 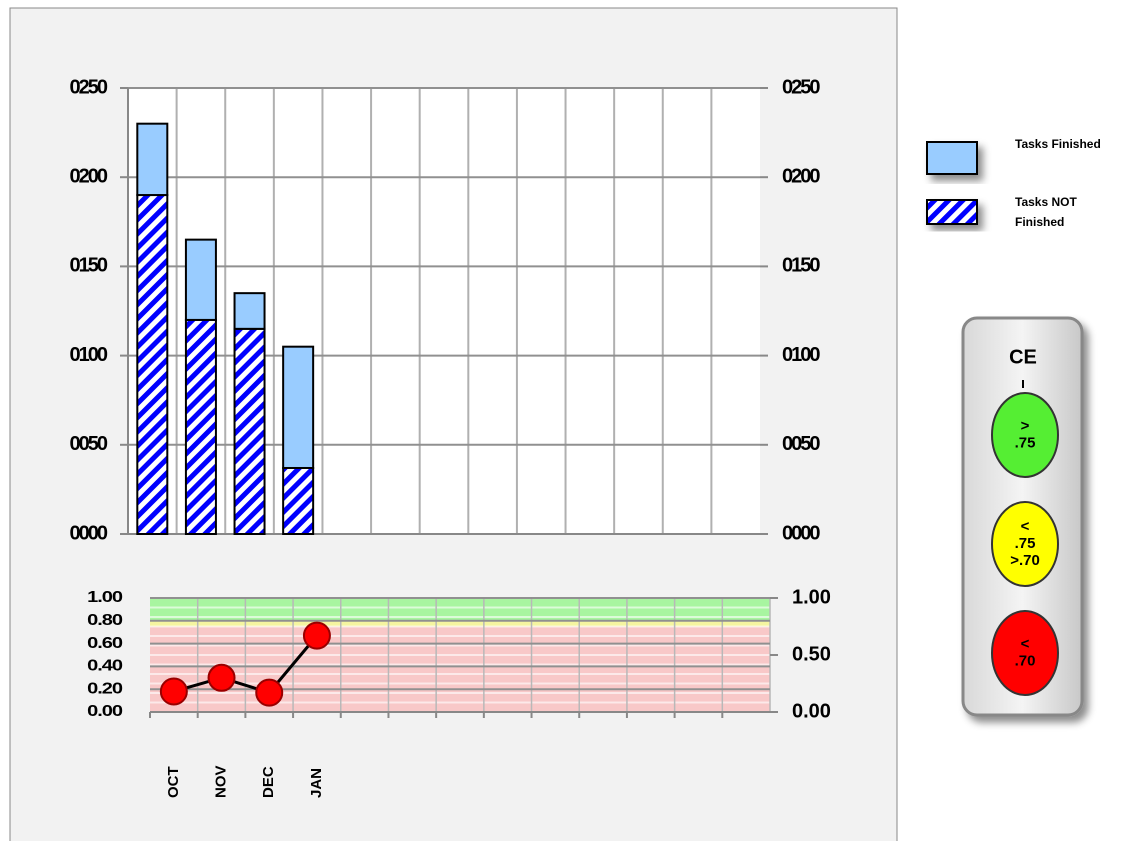 What do you see at coordinates (89, 533) in the screenshot?
I see `y-tick-label: 0000` at bounding box center [89, 533].